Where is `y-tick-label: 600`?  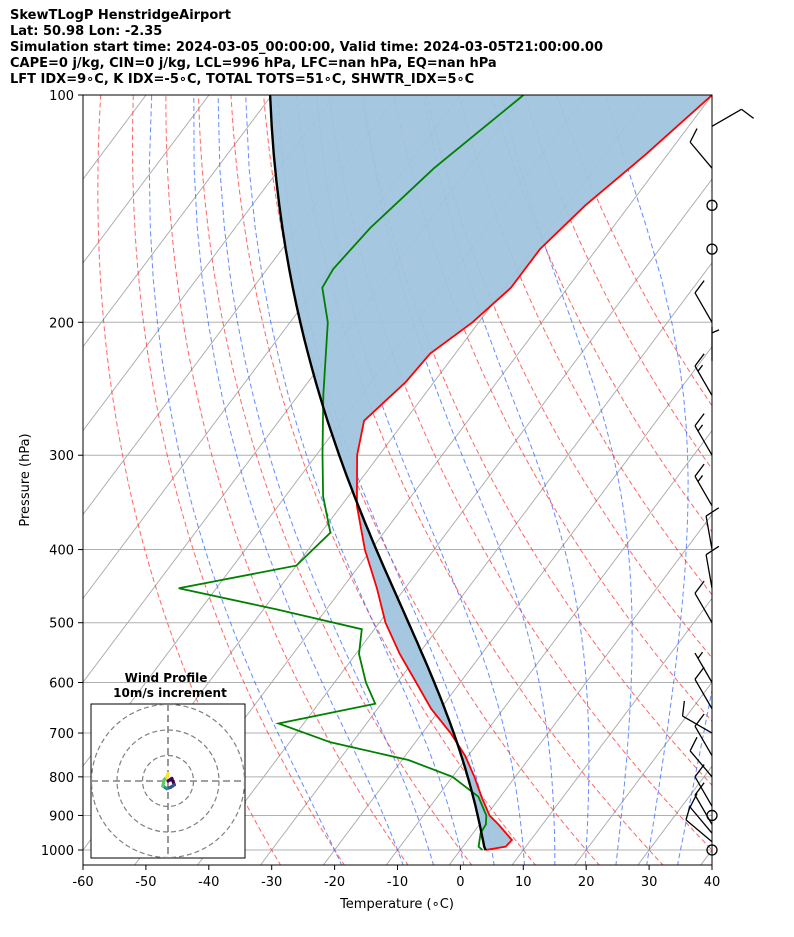
y-tick-label: 600 is located at coordinates (61, 684).